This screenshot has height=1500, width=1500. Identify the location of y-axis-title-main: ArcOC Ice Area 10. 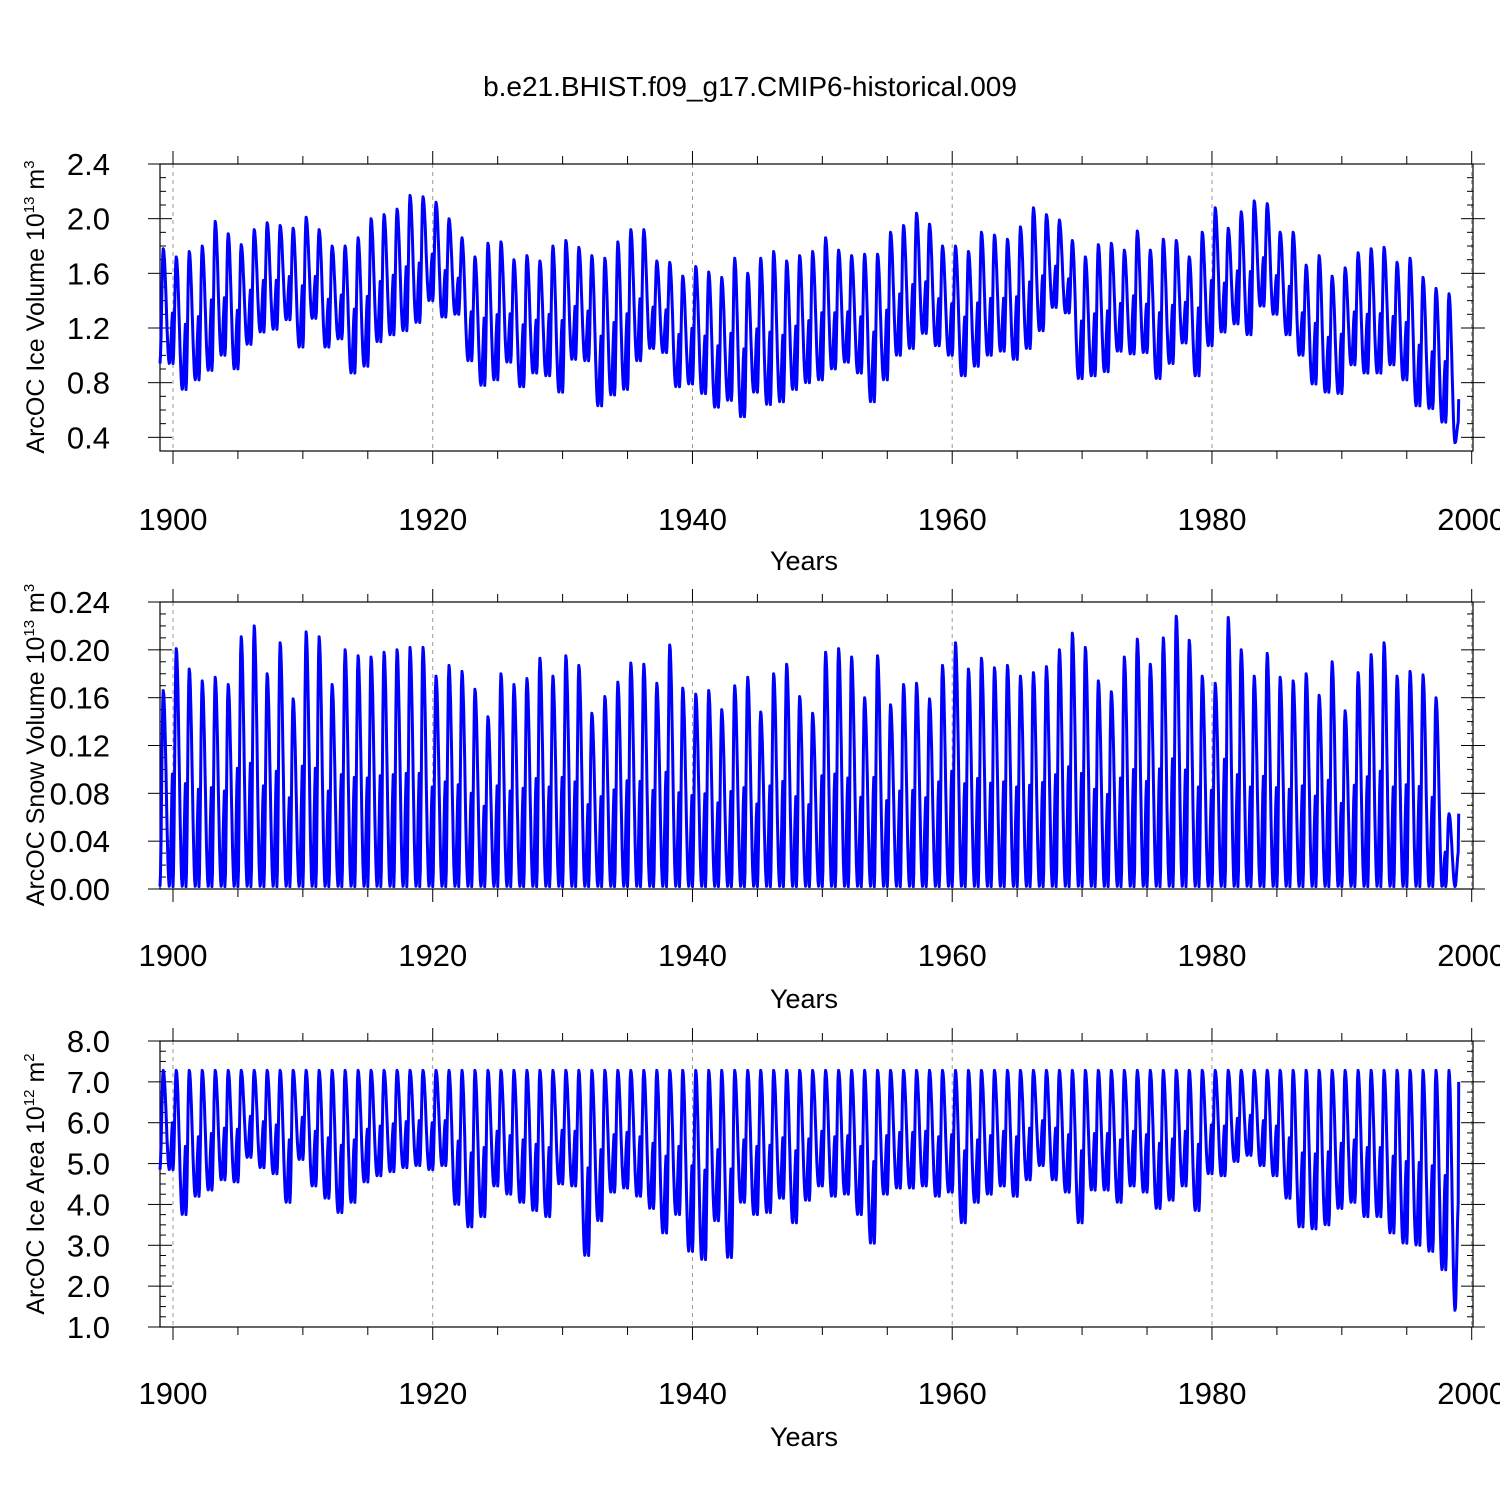
(36, 1210).